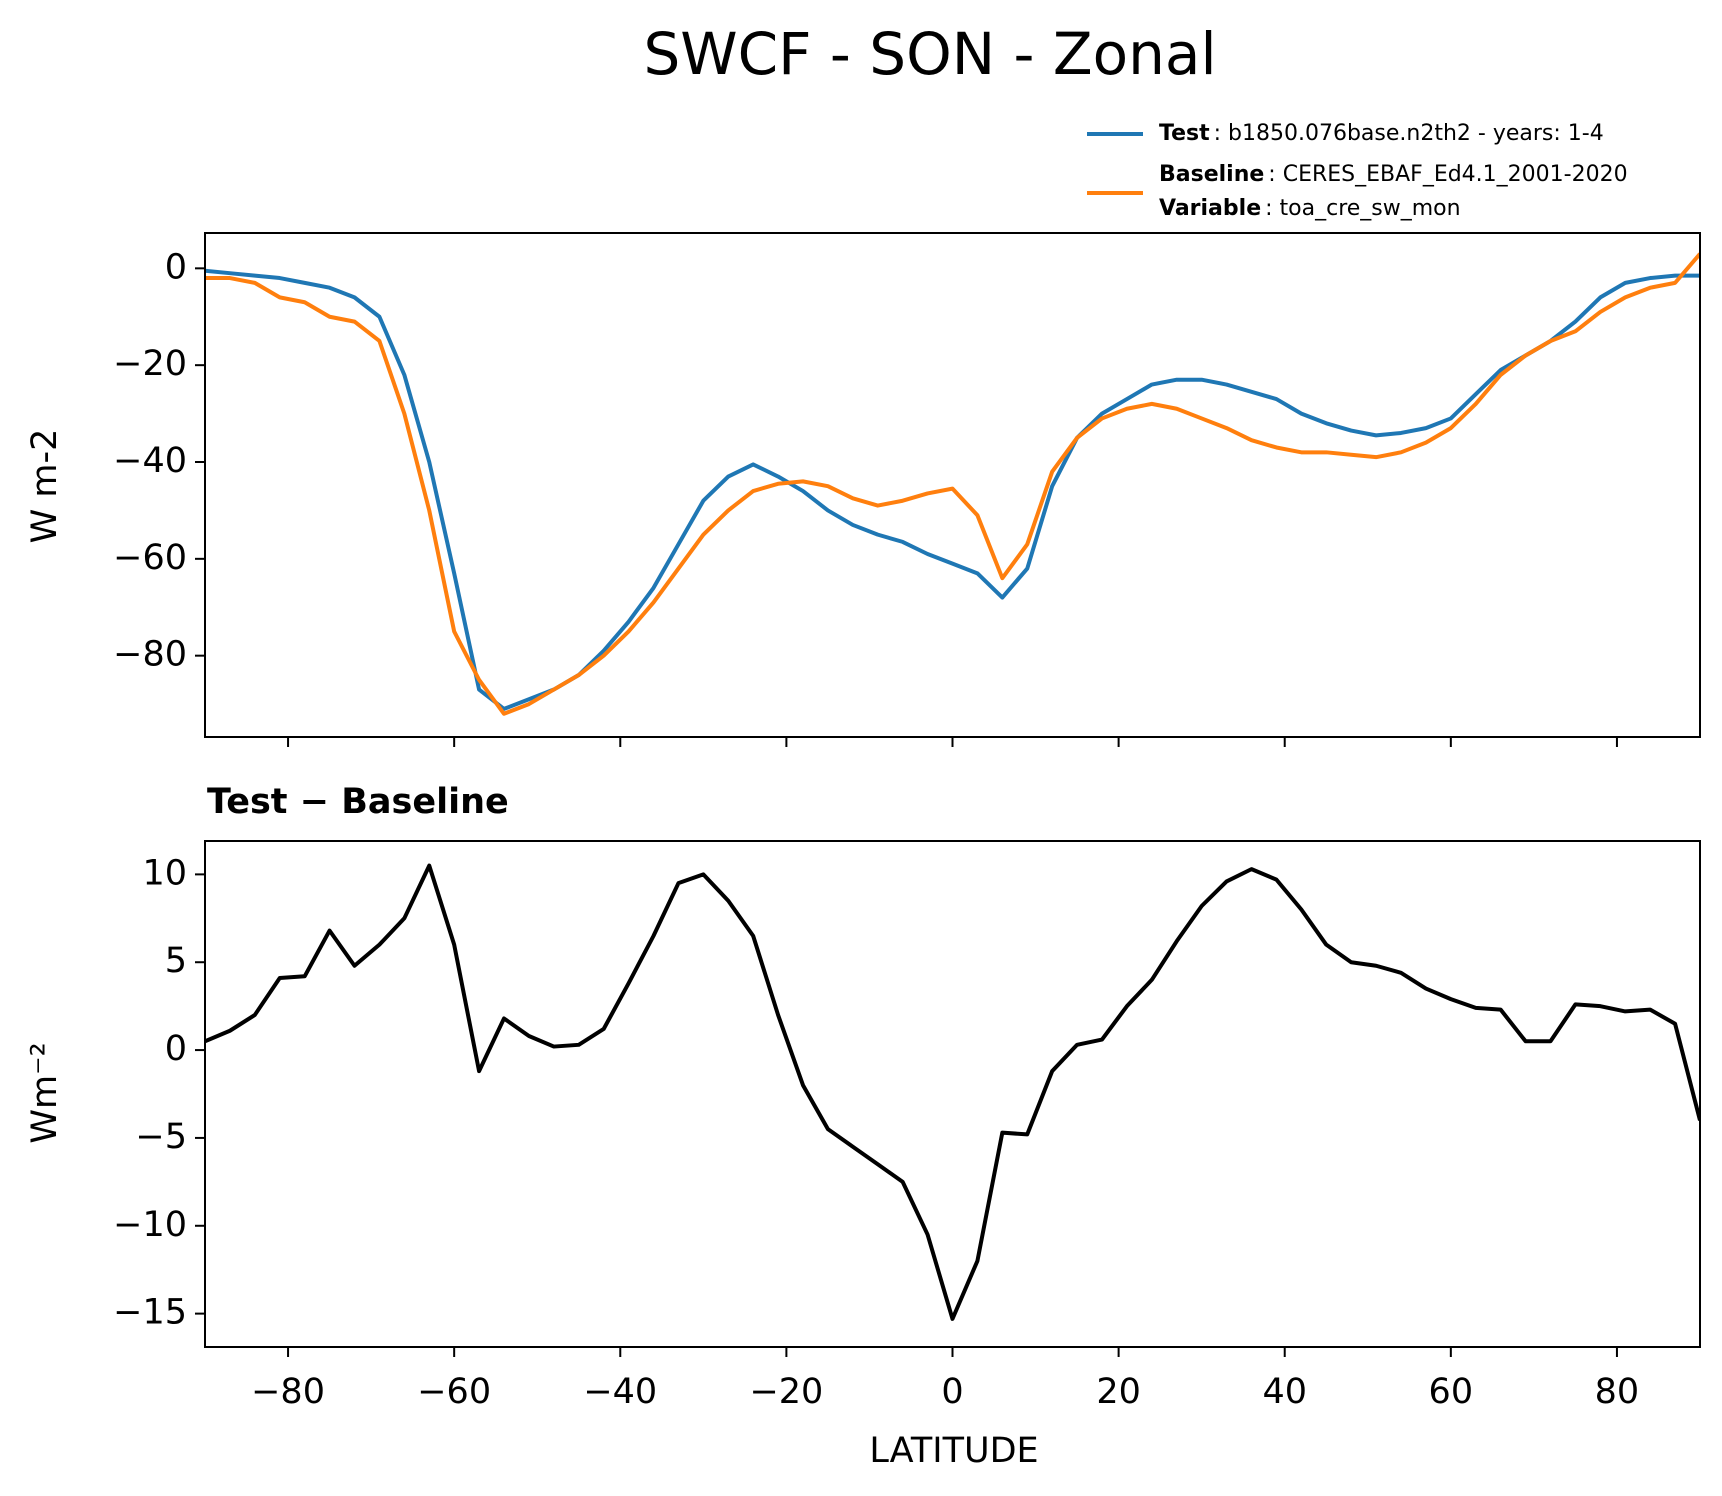 Image resolution: width=1722 pixels, height=1496 pixels. I want to click on legend-entry: Test: b1850.076base.n2th2 - years: 1-4, so click(1381, 133).